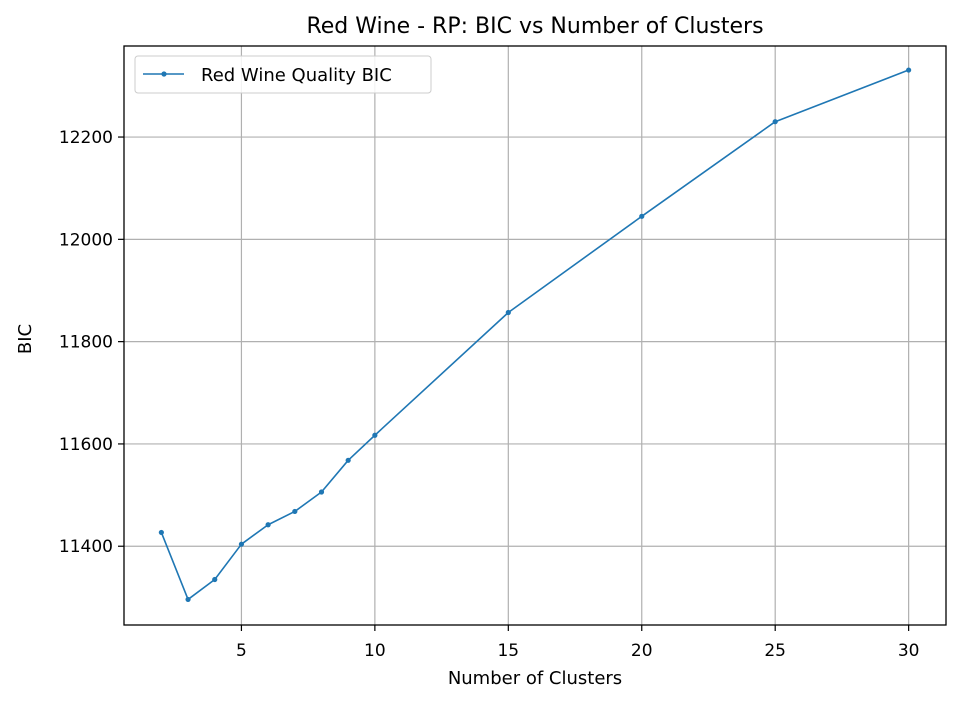 The height and width of the screenshot is (704, 964). I want to click on x-tick-label: 10, so click(375, 651).